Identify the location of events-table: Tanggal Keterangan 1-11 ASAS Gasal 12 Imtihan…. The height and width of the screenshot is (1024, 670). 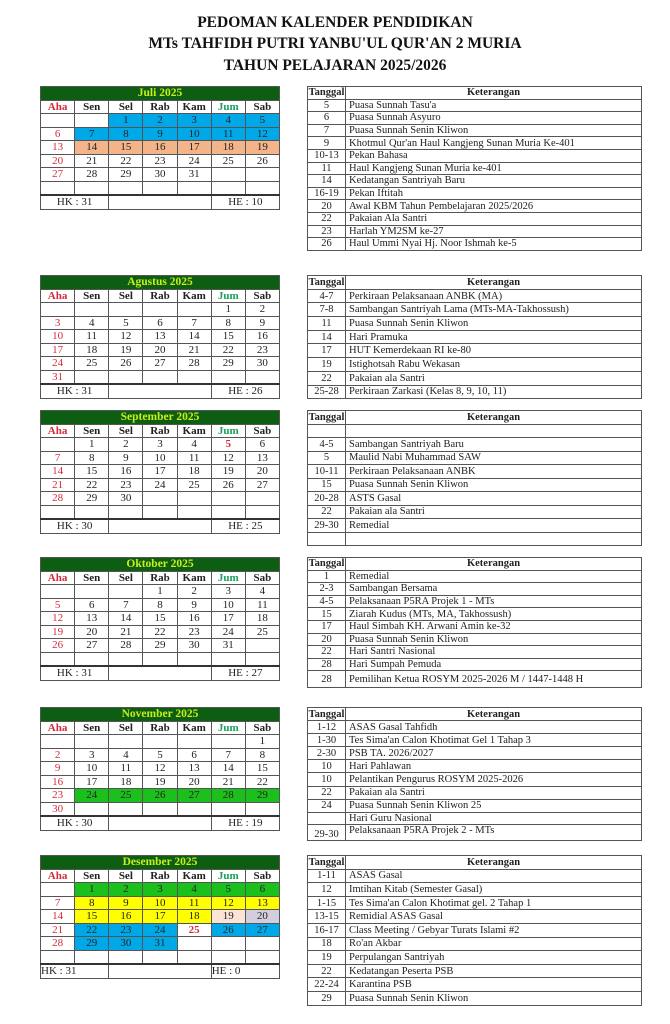
(474, 930).